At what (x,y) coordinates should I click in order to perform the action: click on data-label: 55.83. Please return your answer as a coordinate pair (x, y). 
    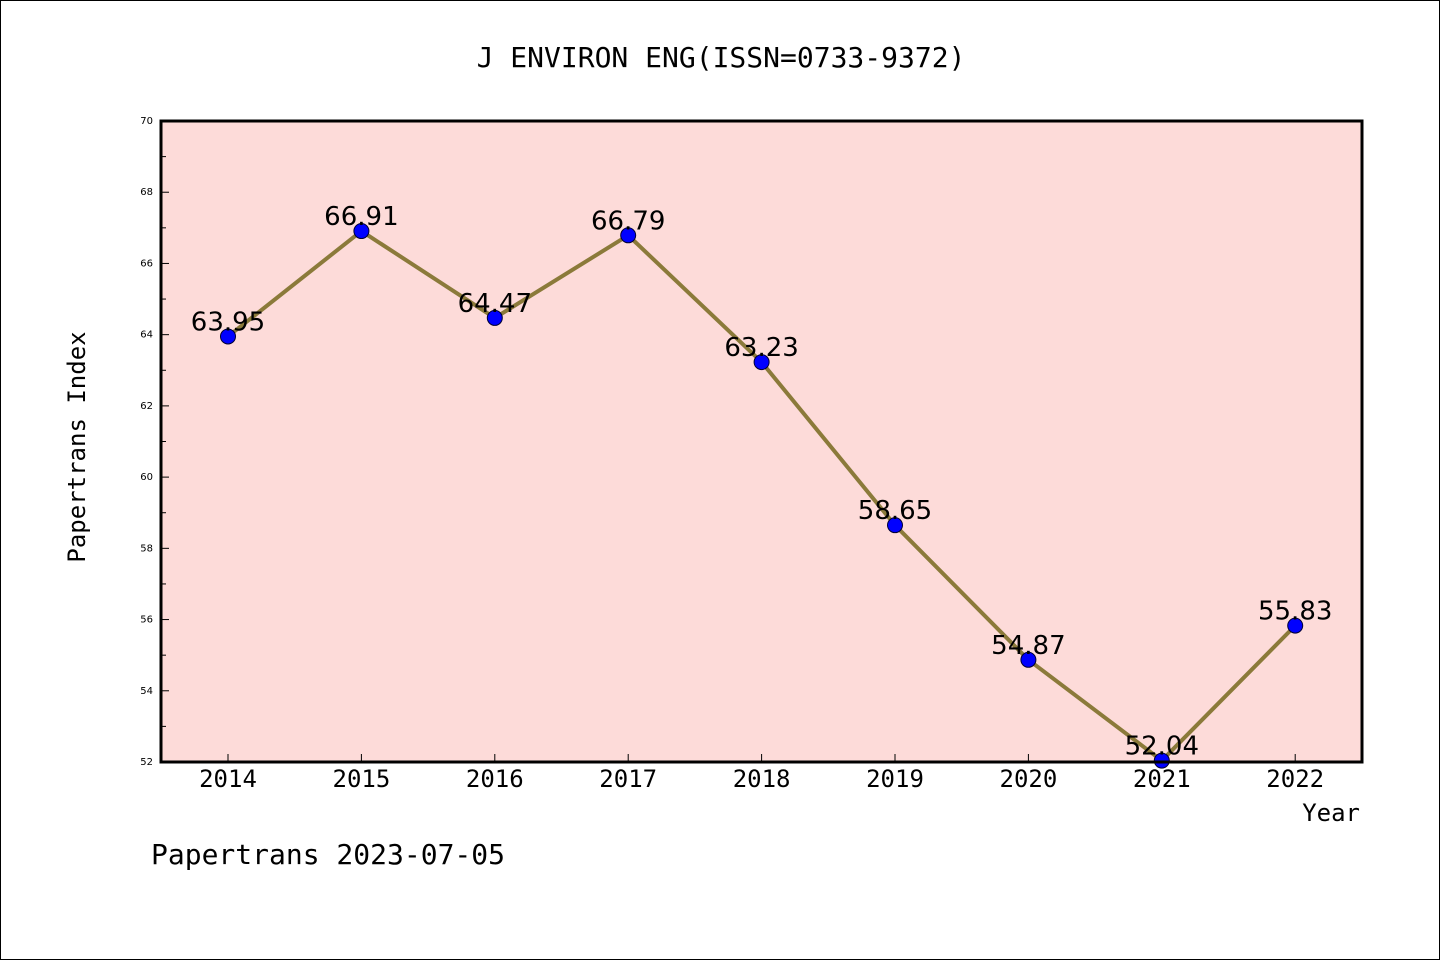
    Looking at the image, I should click on (1295, 612).